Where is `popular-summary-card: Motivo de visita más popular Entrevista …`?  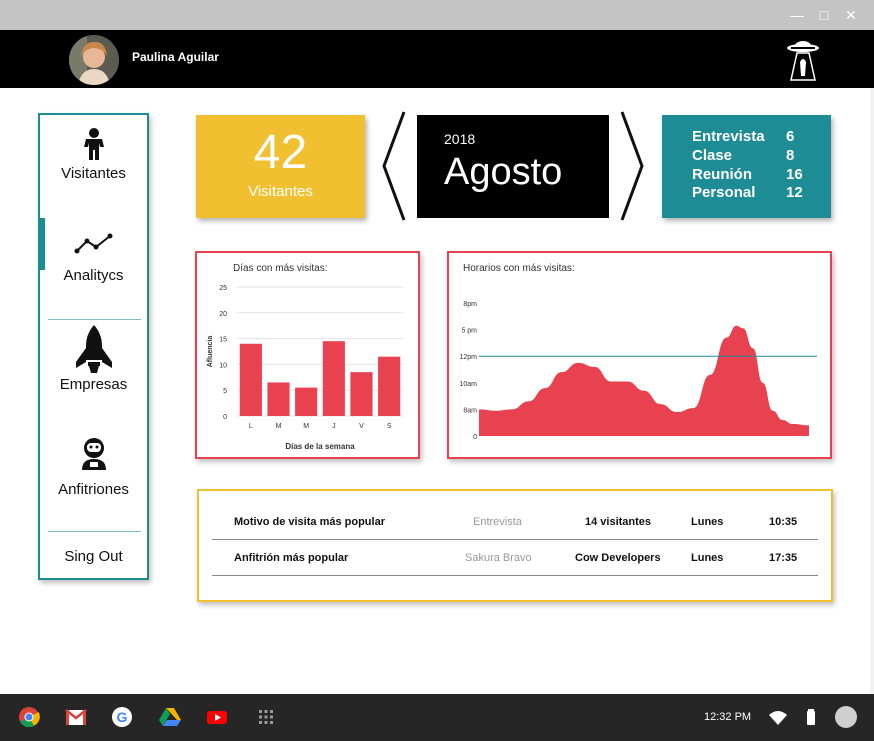
popular-summary-card: Motivo de visita más popular Entrevista … is located at coordinates (515, 545).